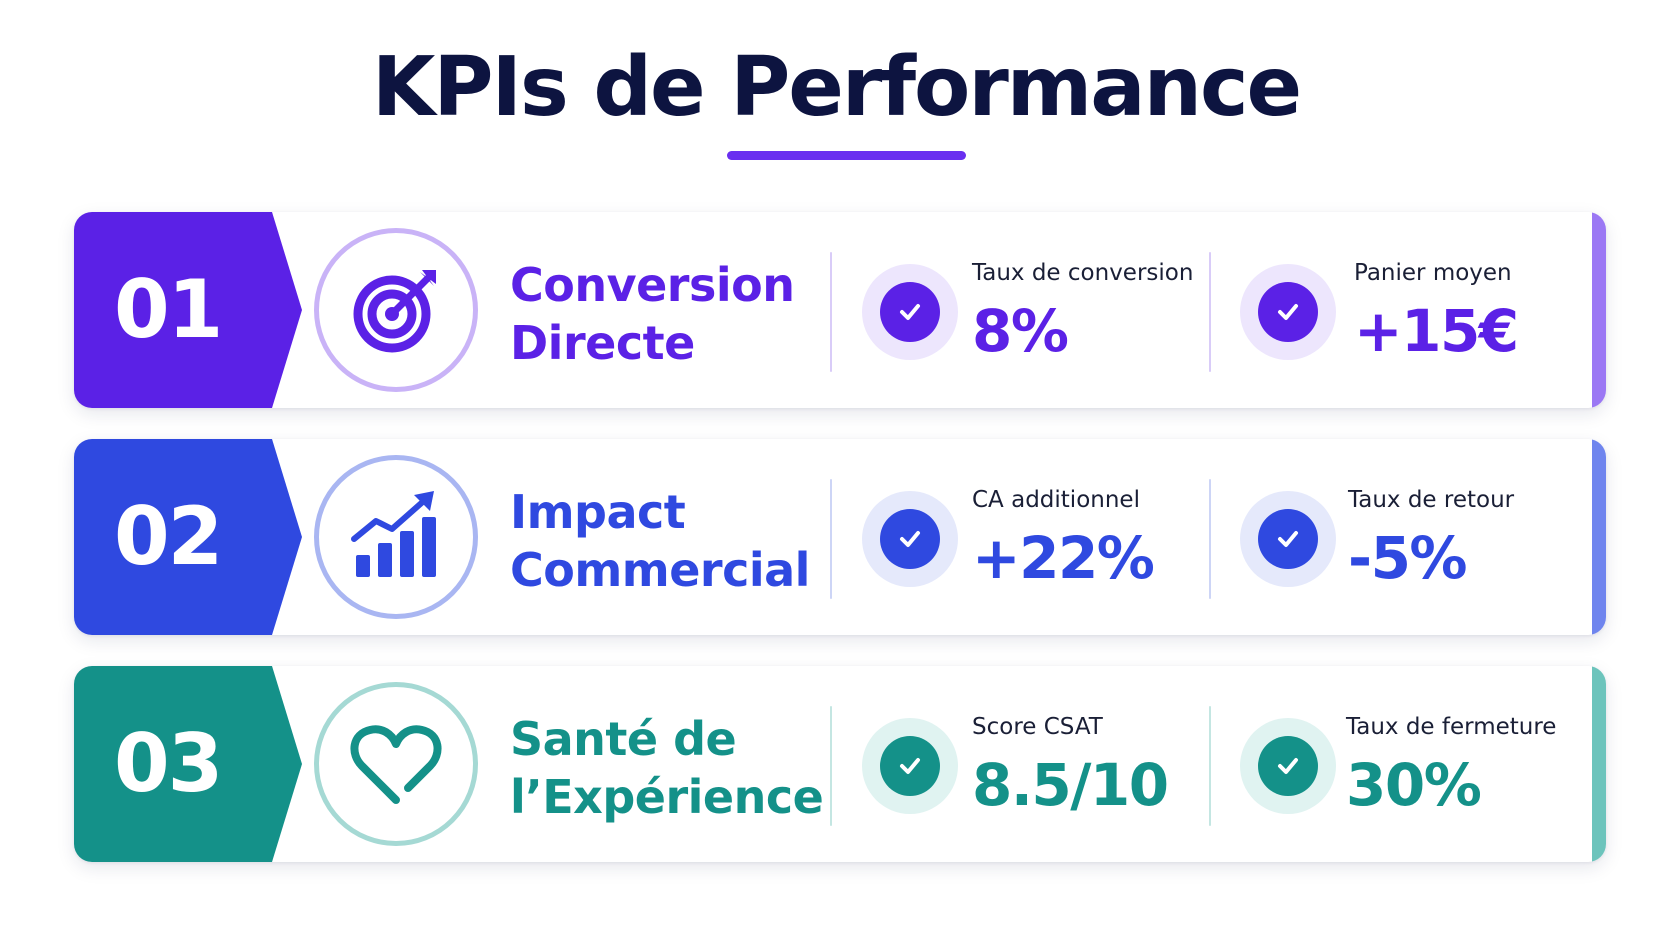 This screenshot has height=941, width=1672. What do you see at coordinates (602, 343) in the screenshot?
I see `category-title-line2: Directe` at bounding box center [602, 343].